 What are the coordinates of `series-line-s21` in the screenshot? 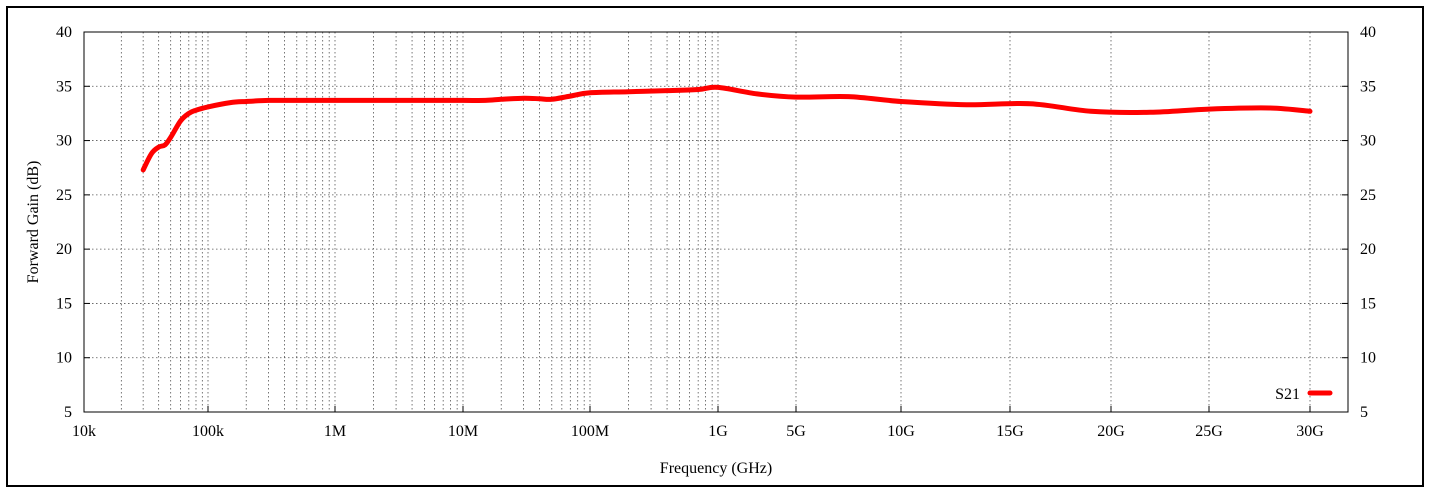 It's located at (726, 128).